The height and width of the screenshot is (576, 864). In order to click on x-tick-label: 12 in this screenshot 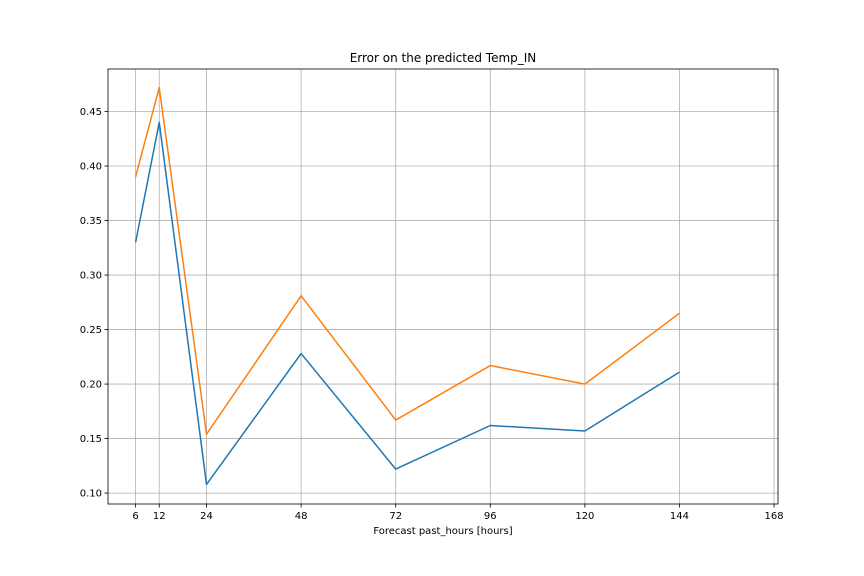, I will do `click(159, 516)`.